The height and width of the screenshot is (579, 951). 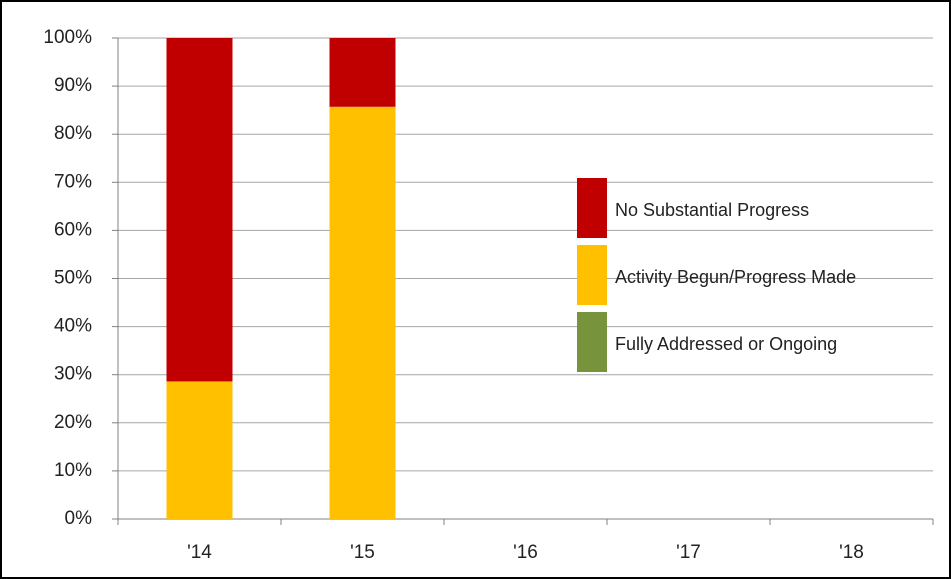 What do you see at coordinates (73, 422) in the screenshot?
I see `y-tick-label: 20%` at bounding box center [73, 422].